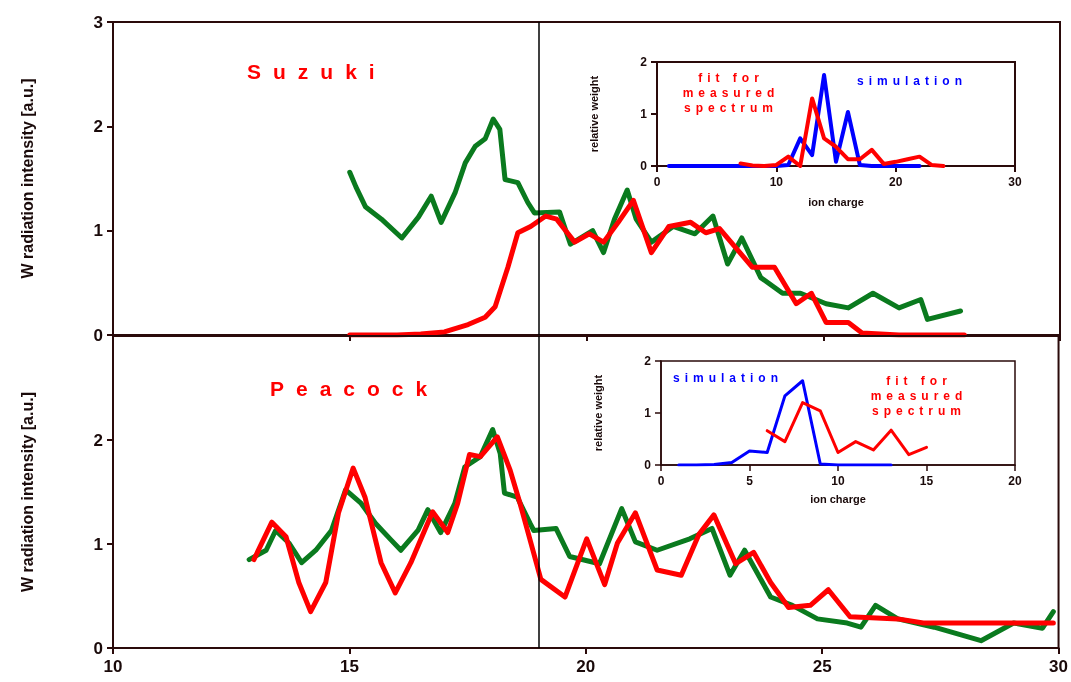 The height and width of the screenshot is (682, 1071). What do you see at coordinates (98, 22) in the screenshot?
I see `y-tick-label: 3` at bounding box center [98, 22].